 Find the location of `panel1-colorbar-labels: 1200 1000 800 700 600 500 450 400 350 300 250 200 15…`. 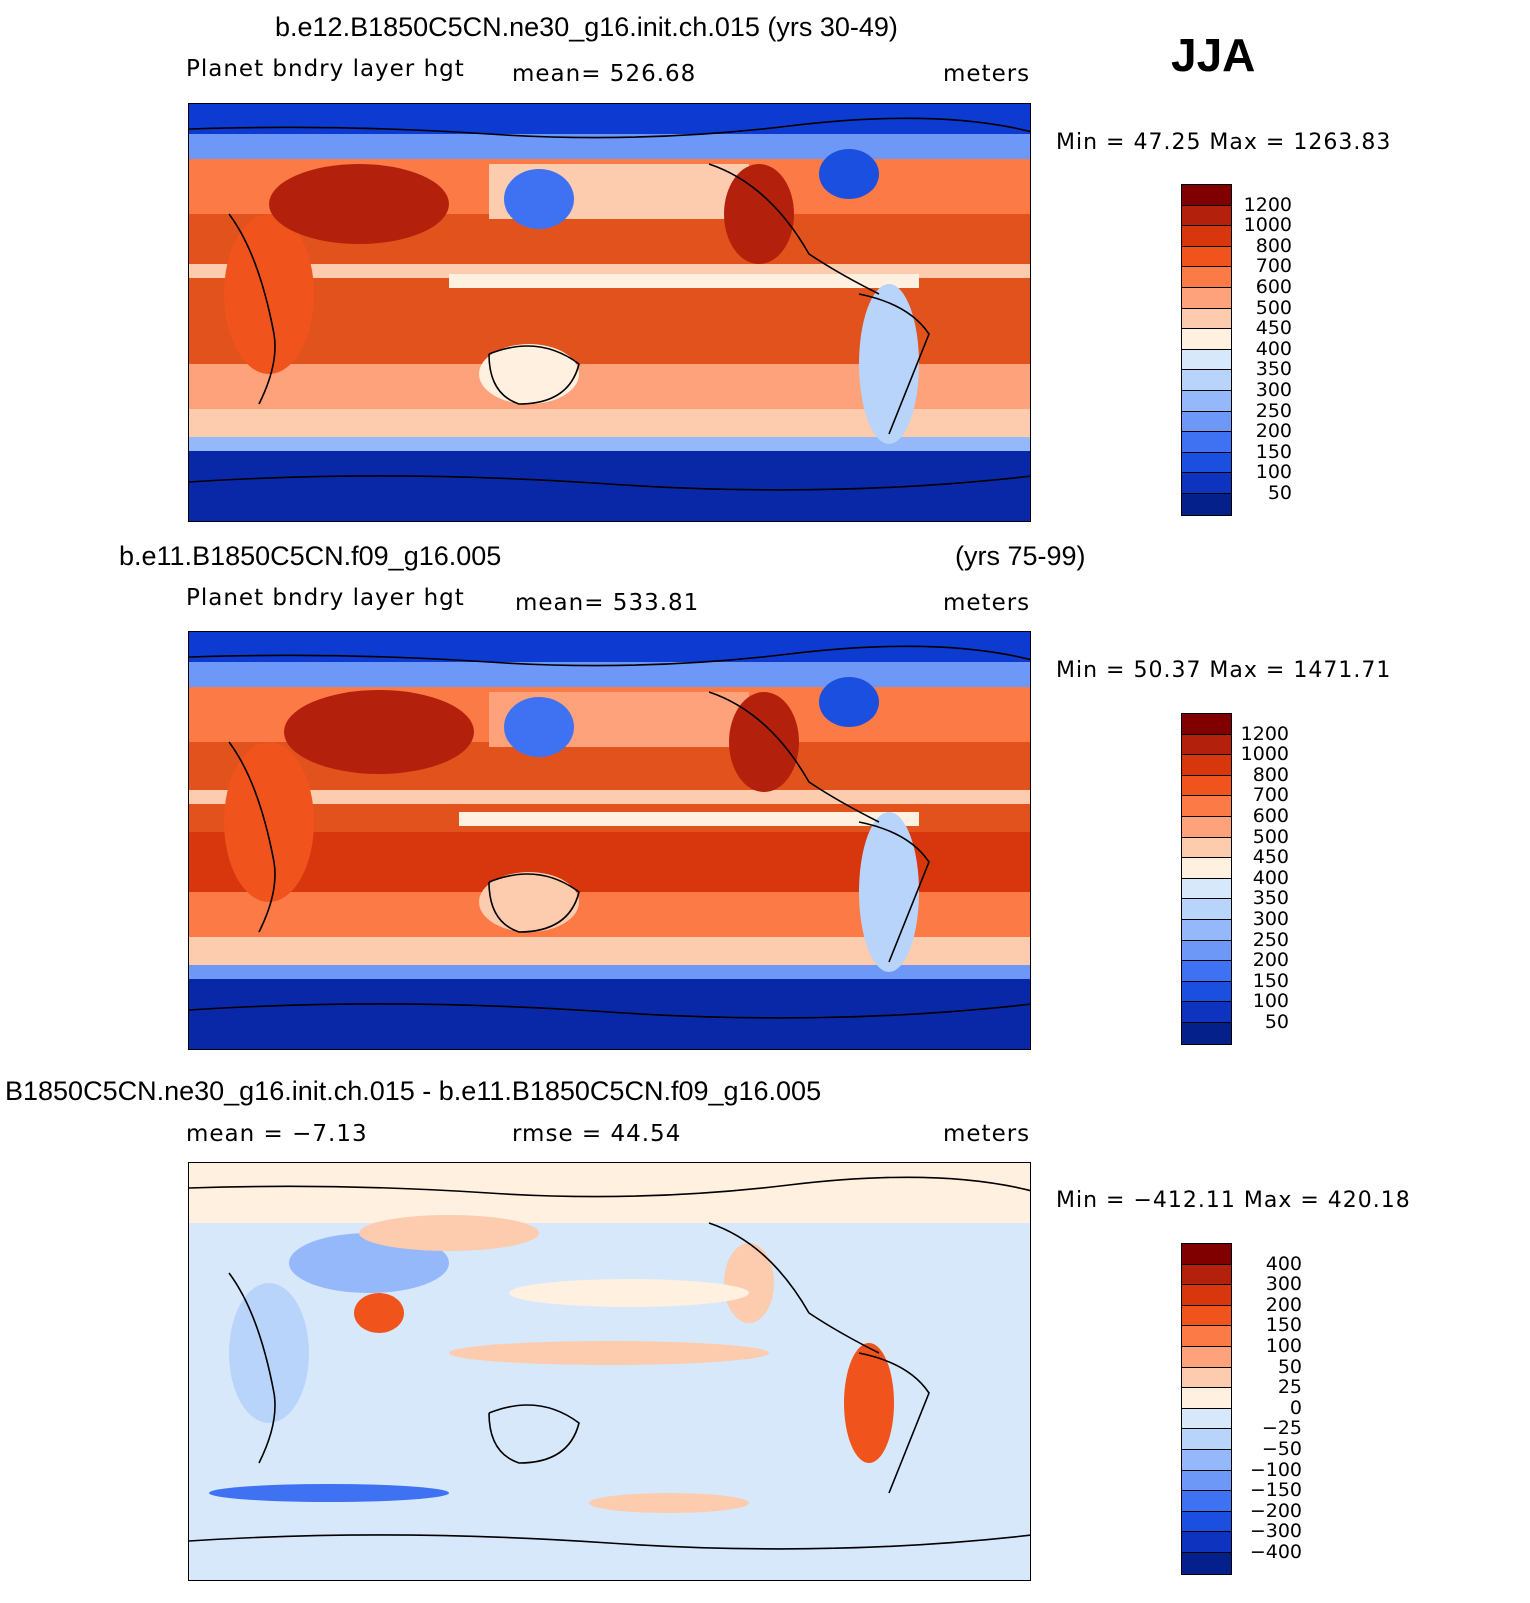

panel1-colorbar-labels: 1200 1000 800 700 600 500 450 400 350 300 250 200 15… is located at coordinates (1262, 349).